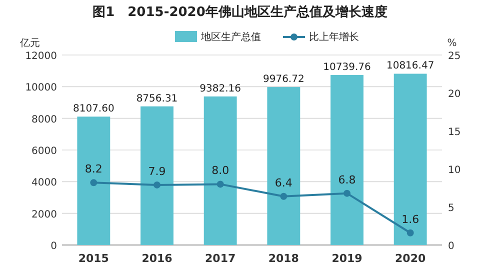  What do you see at coordinates (283, 80) in the screenshot?
I see `data-label: 9976.72` at bounding box center [283, 80].